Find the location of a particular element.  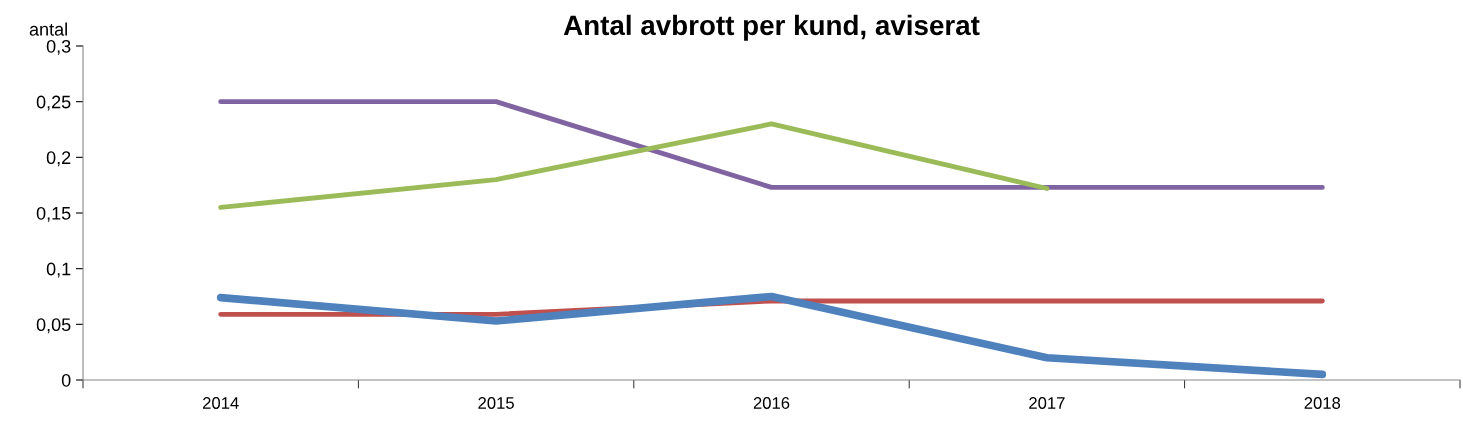

chart-title: Antal avbrott per kund, aviserat is located at coordinates (771, 27).